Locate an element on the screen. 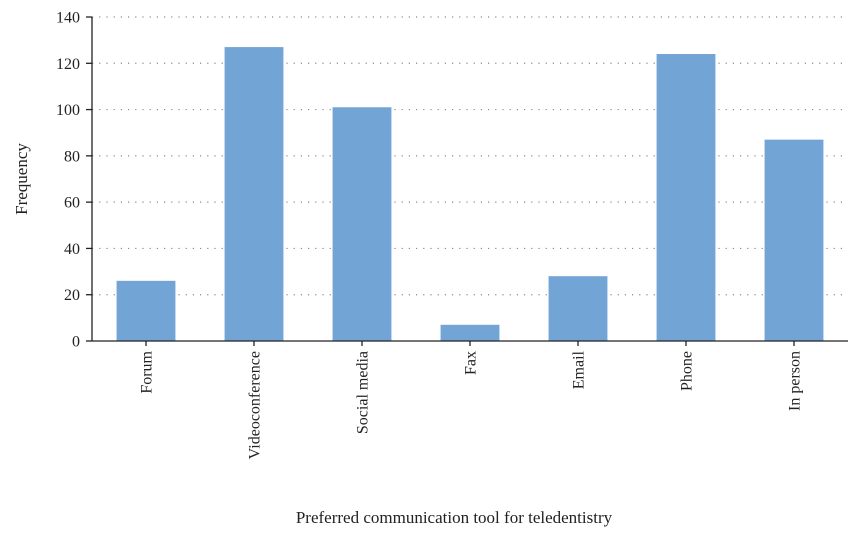  x-tick-label: Email is located at coordinates (579, 369).